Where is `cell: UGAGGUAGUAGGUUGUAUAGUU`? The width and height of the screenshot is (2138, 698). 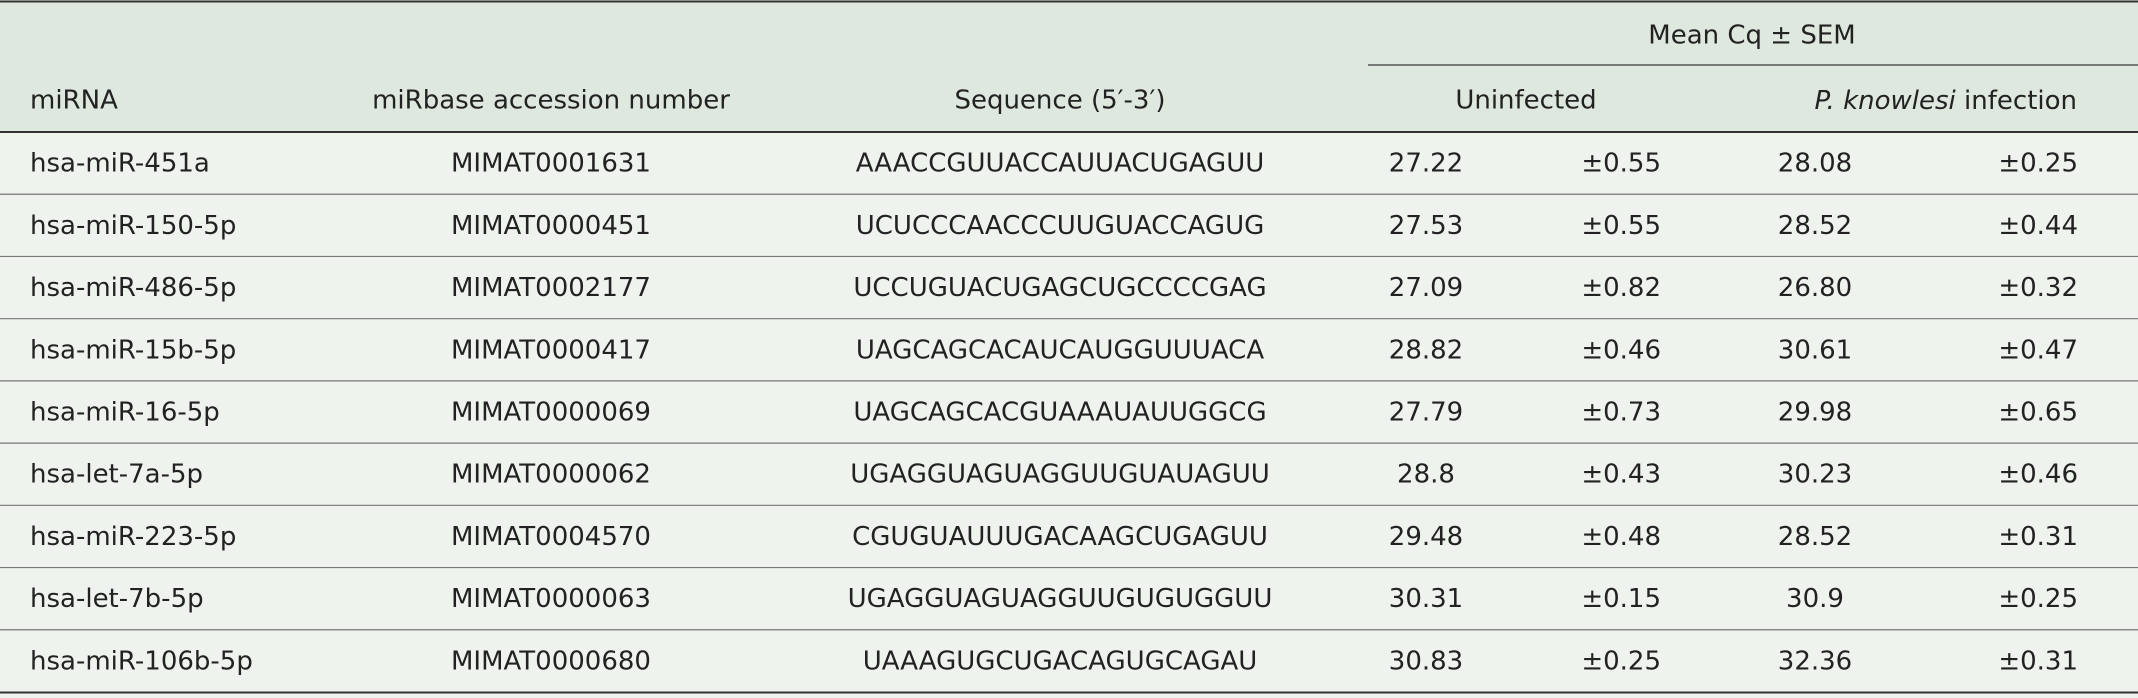 cell: UGAGGUAGUAGGUUGUAUAGUU is located at coordinates (1060, 475).